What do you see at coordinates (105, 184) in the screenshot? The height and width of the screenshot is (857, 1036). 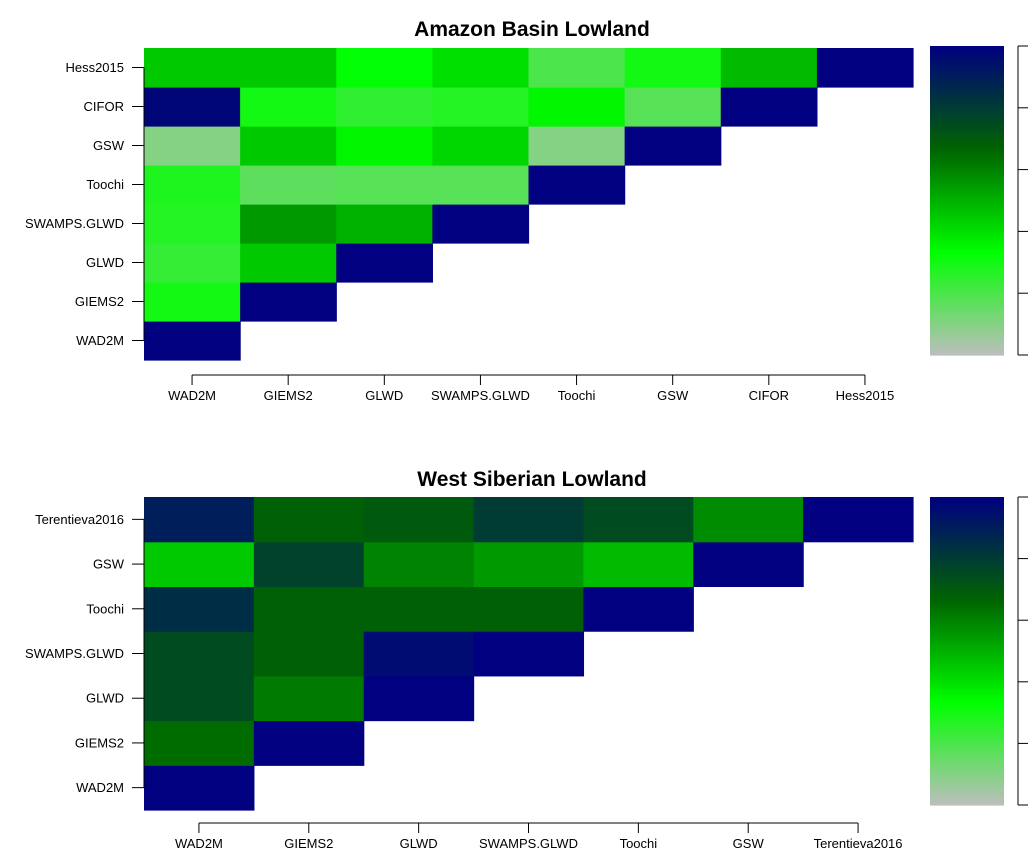 I see `y-tick-label: Toochi` at bounding box center [105, 184].